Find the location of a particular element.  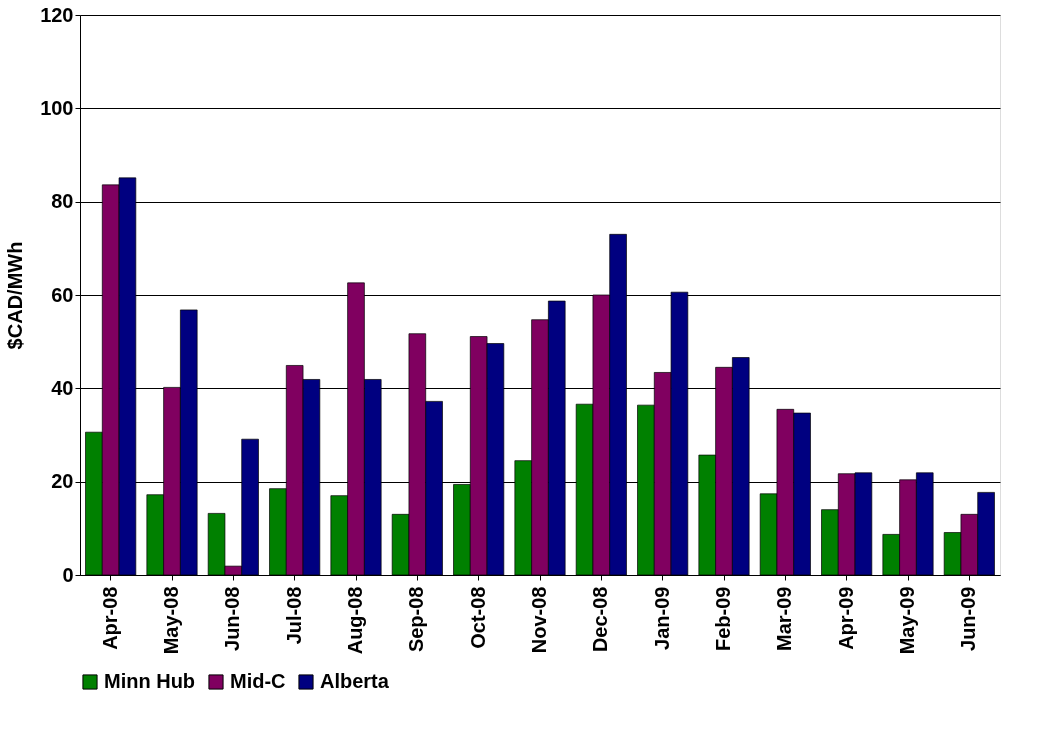

y-tick-label: 40 is located at coordinates (62, 387).